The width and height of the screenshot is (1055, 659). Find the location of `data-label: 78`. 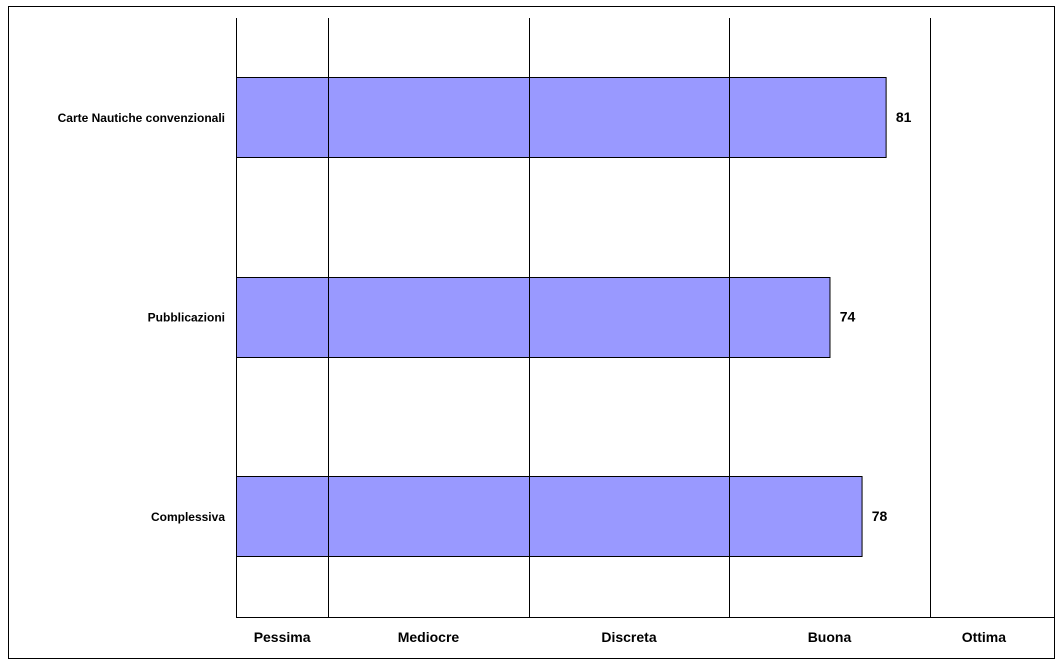

data-label: 78 is located at coordinates (880, 516).